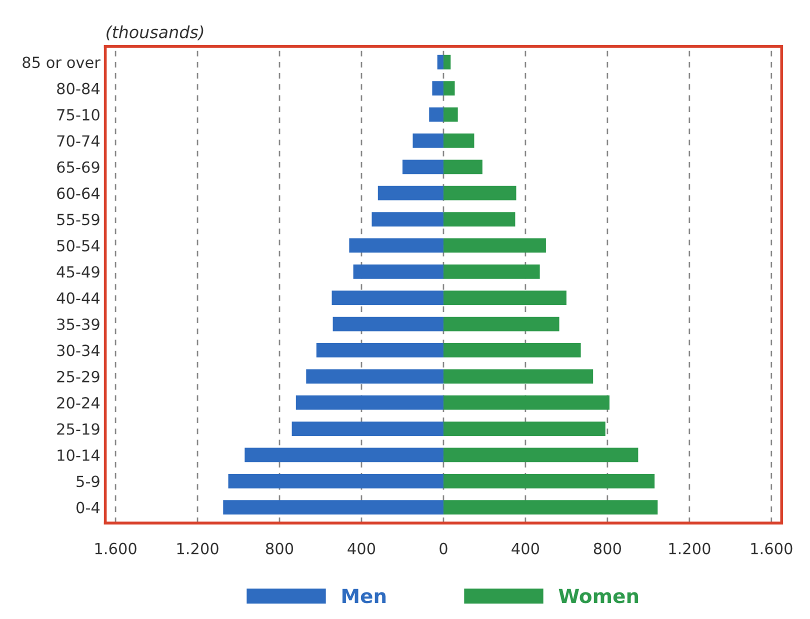  Describe the element at coordinates (78, 141) in the screenshot. I see `y-tick-label: 70-74` at that location.